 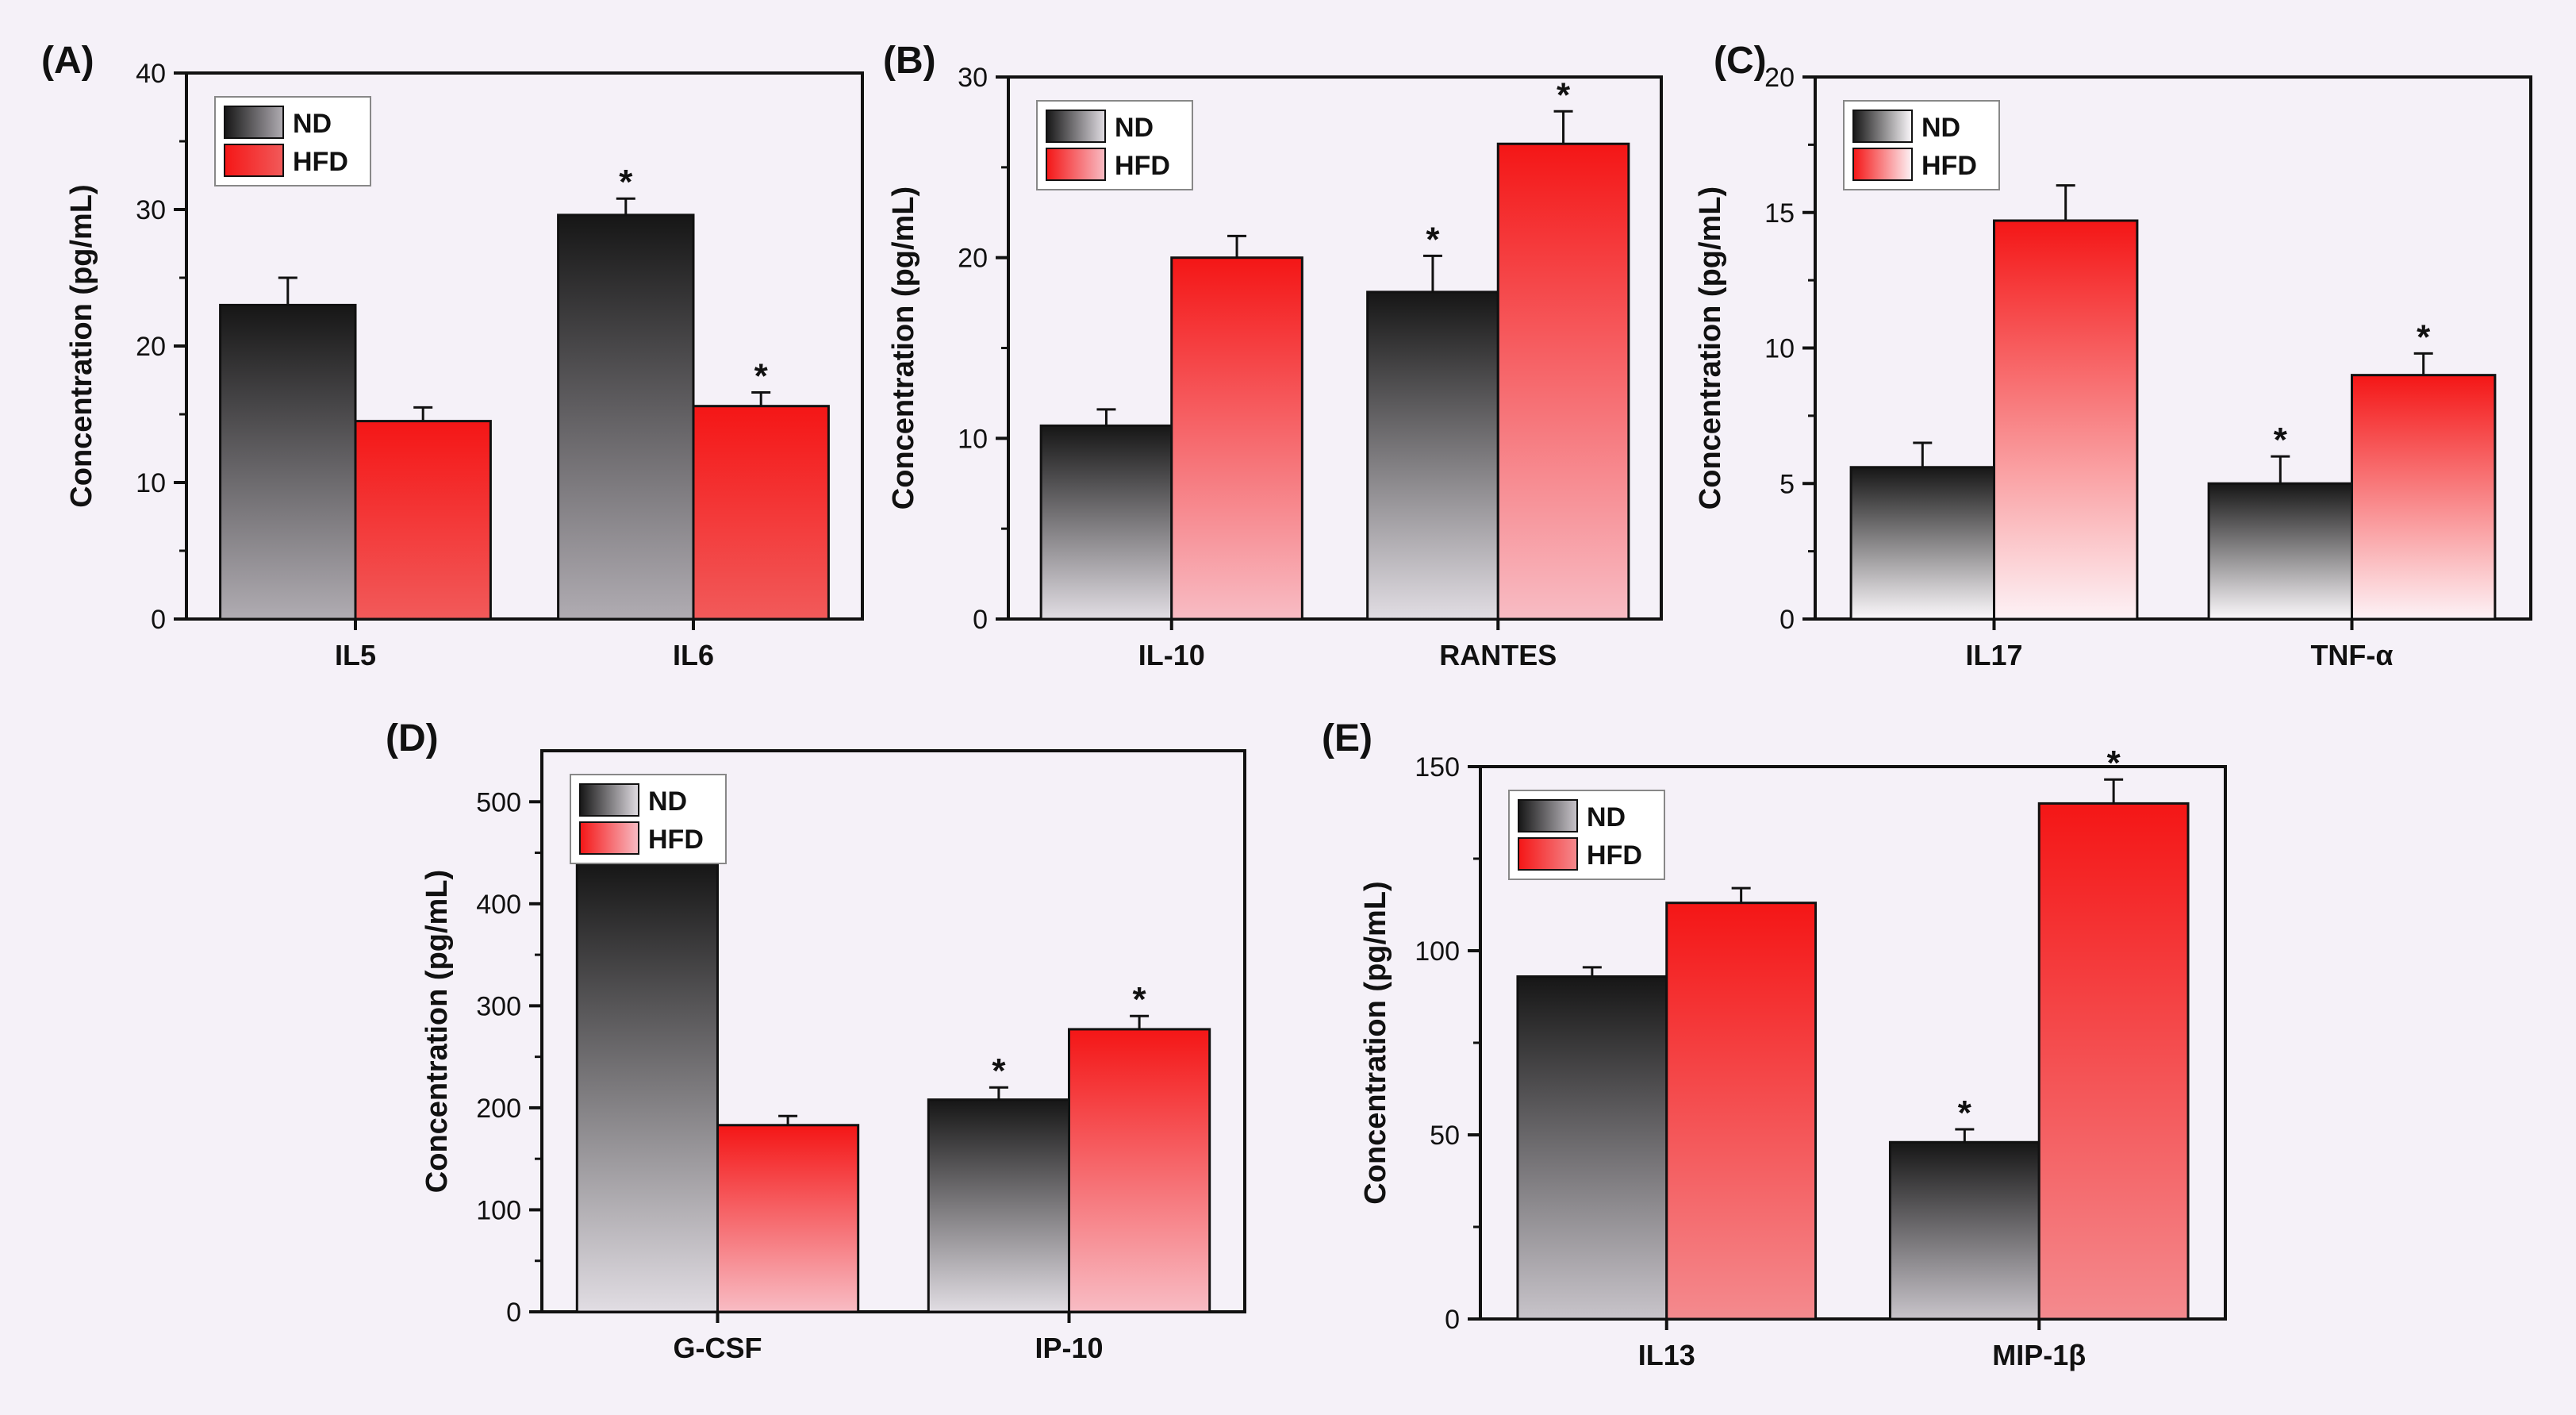 I want to click on panel-letter: (D), so click(x=412, y=738).